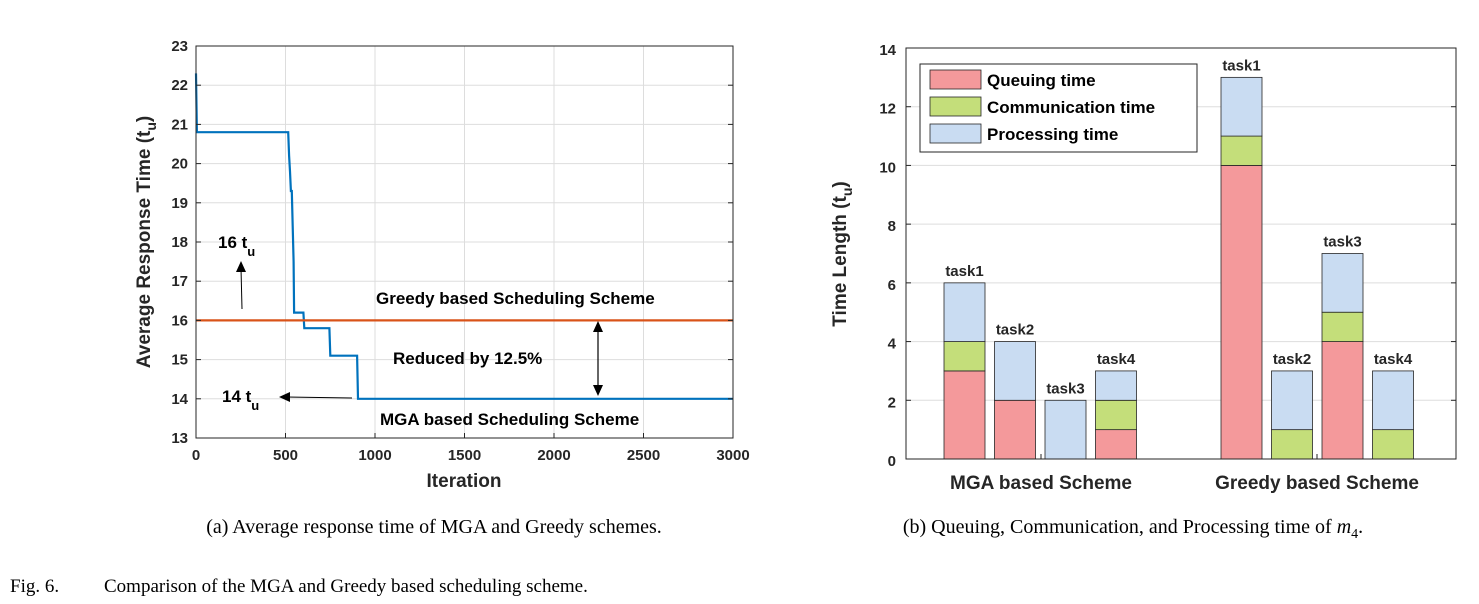 This screenshot has height=604, width=1479. I want to click on b-y-tick-label: 8, so click(892, 226).